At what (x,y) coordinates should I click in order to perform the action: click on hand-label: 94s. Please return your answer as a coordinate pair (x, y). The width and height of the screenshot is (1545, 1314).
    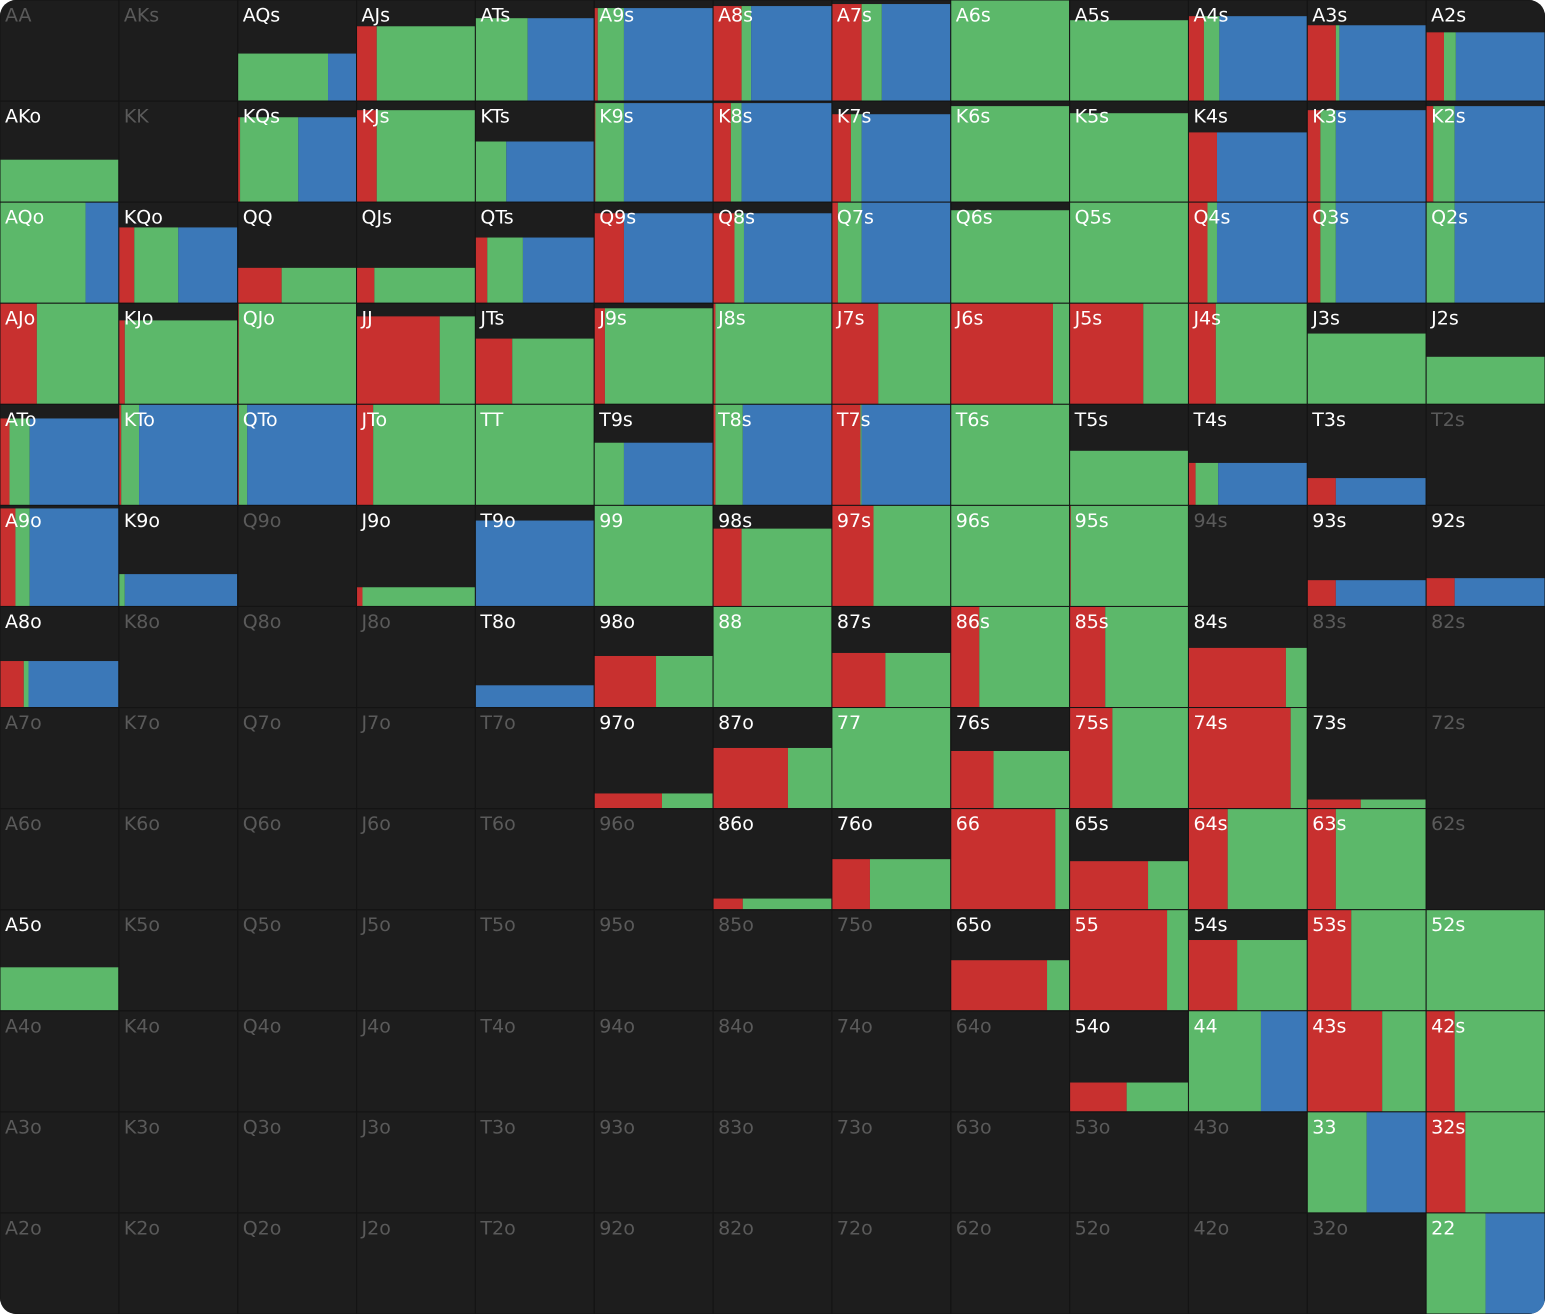
    Looking at the image, I should click on (1210, 521).